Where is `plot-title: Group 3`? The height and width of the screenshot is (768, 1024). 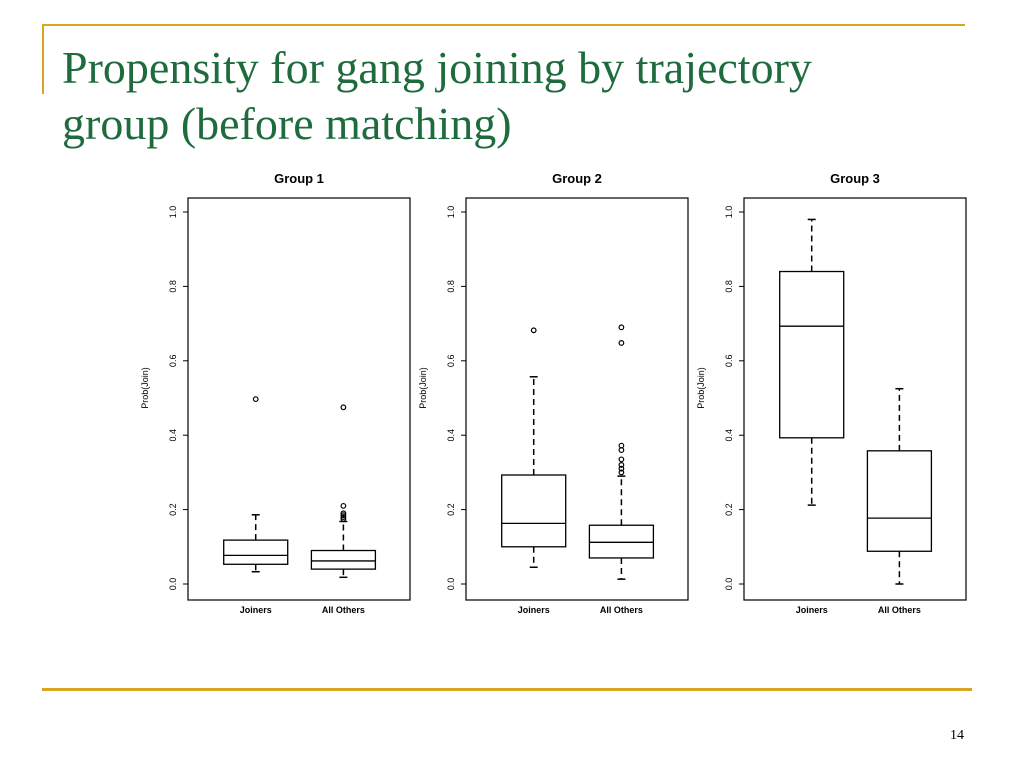
plot-title: Group 3 is located at coordinates (855, 178).